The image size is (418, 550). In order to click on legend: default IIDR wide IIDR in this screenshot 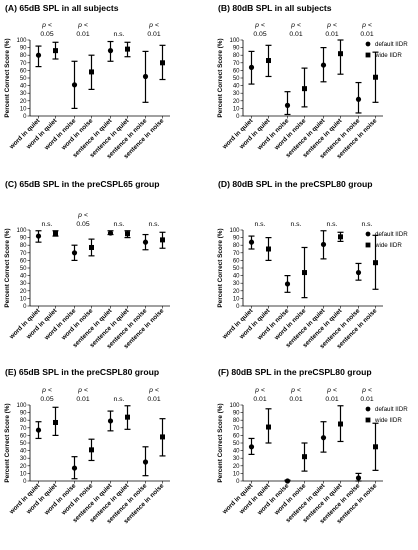, I will do `click(386, 50)`.